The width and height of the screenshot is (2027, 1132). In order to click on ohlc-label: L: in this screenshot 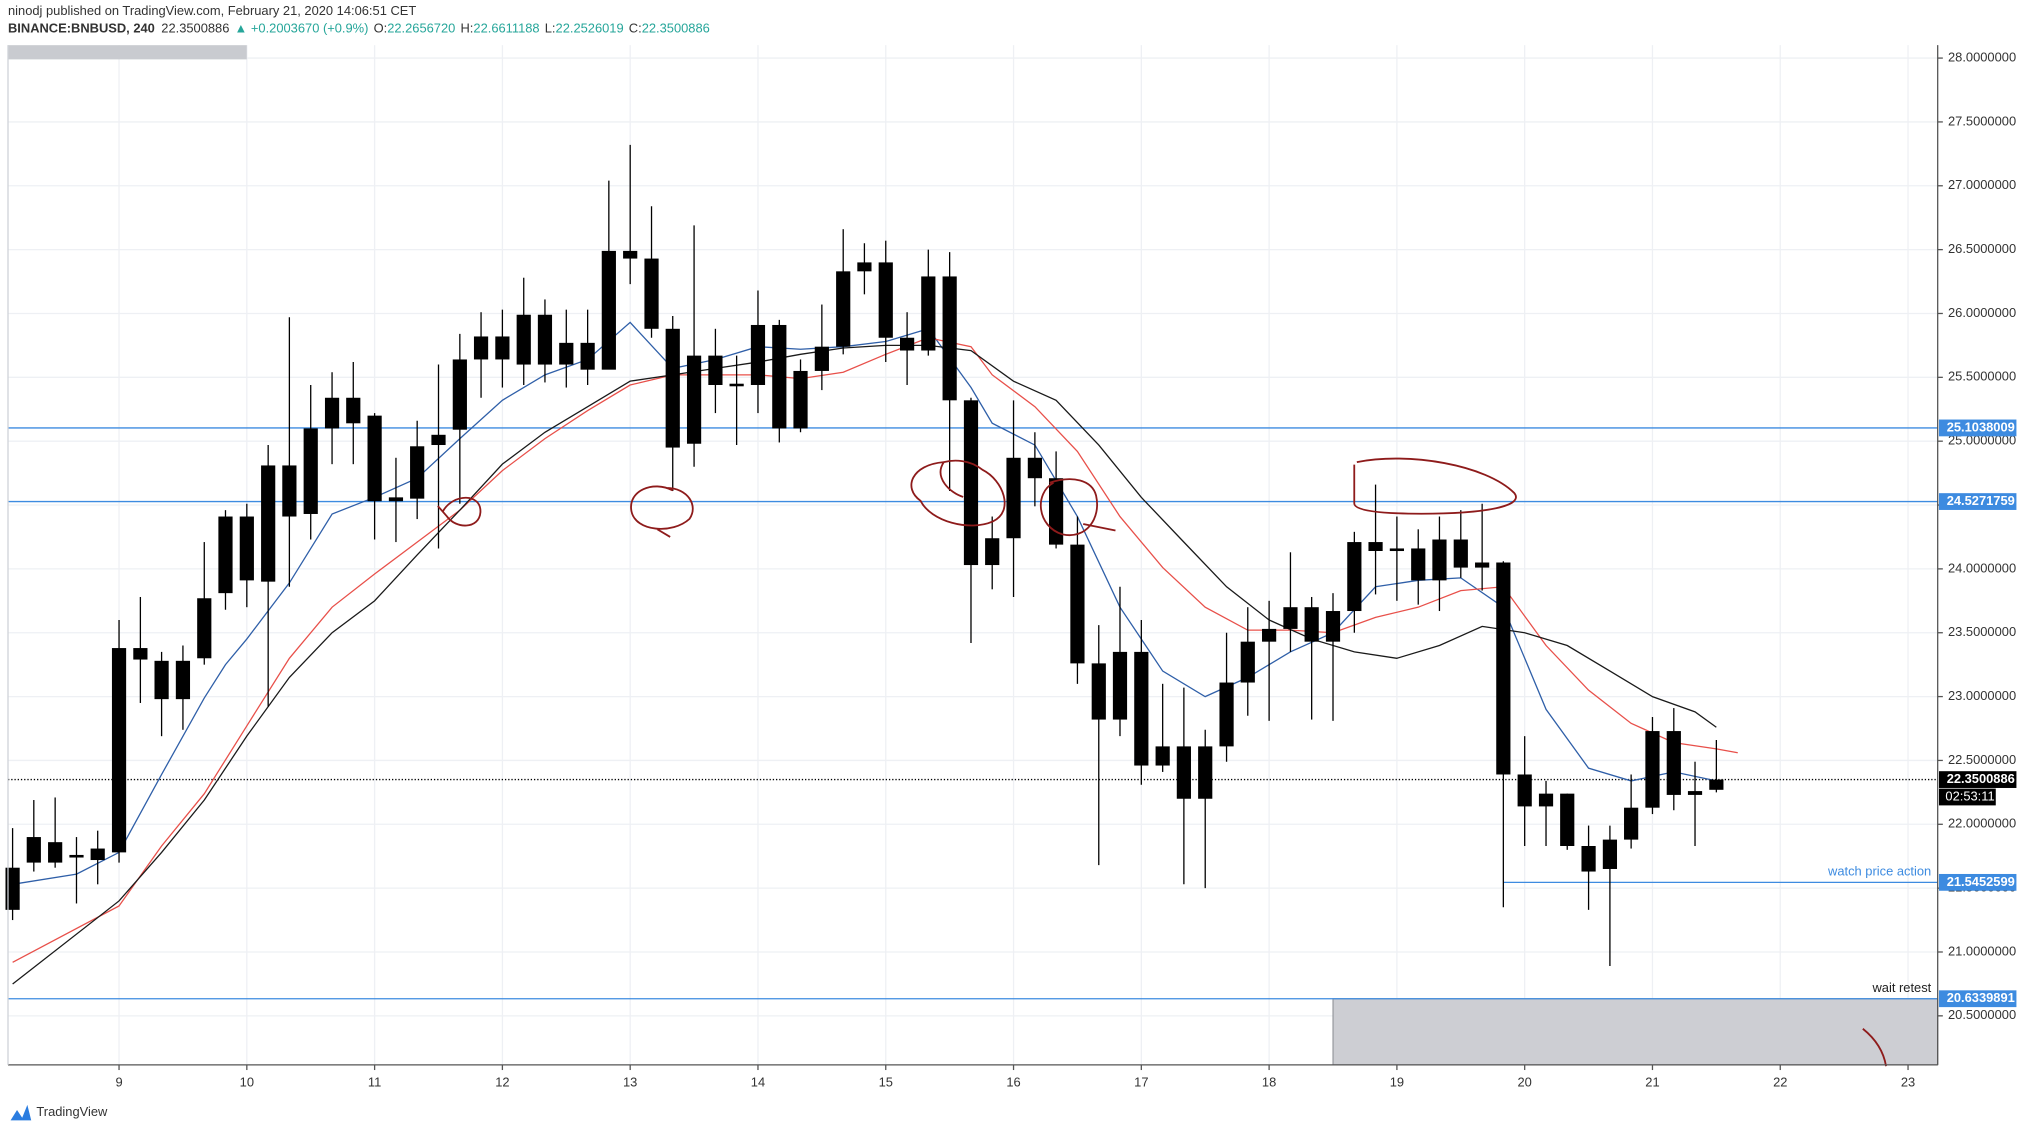, I will do `click(550, 28)`.